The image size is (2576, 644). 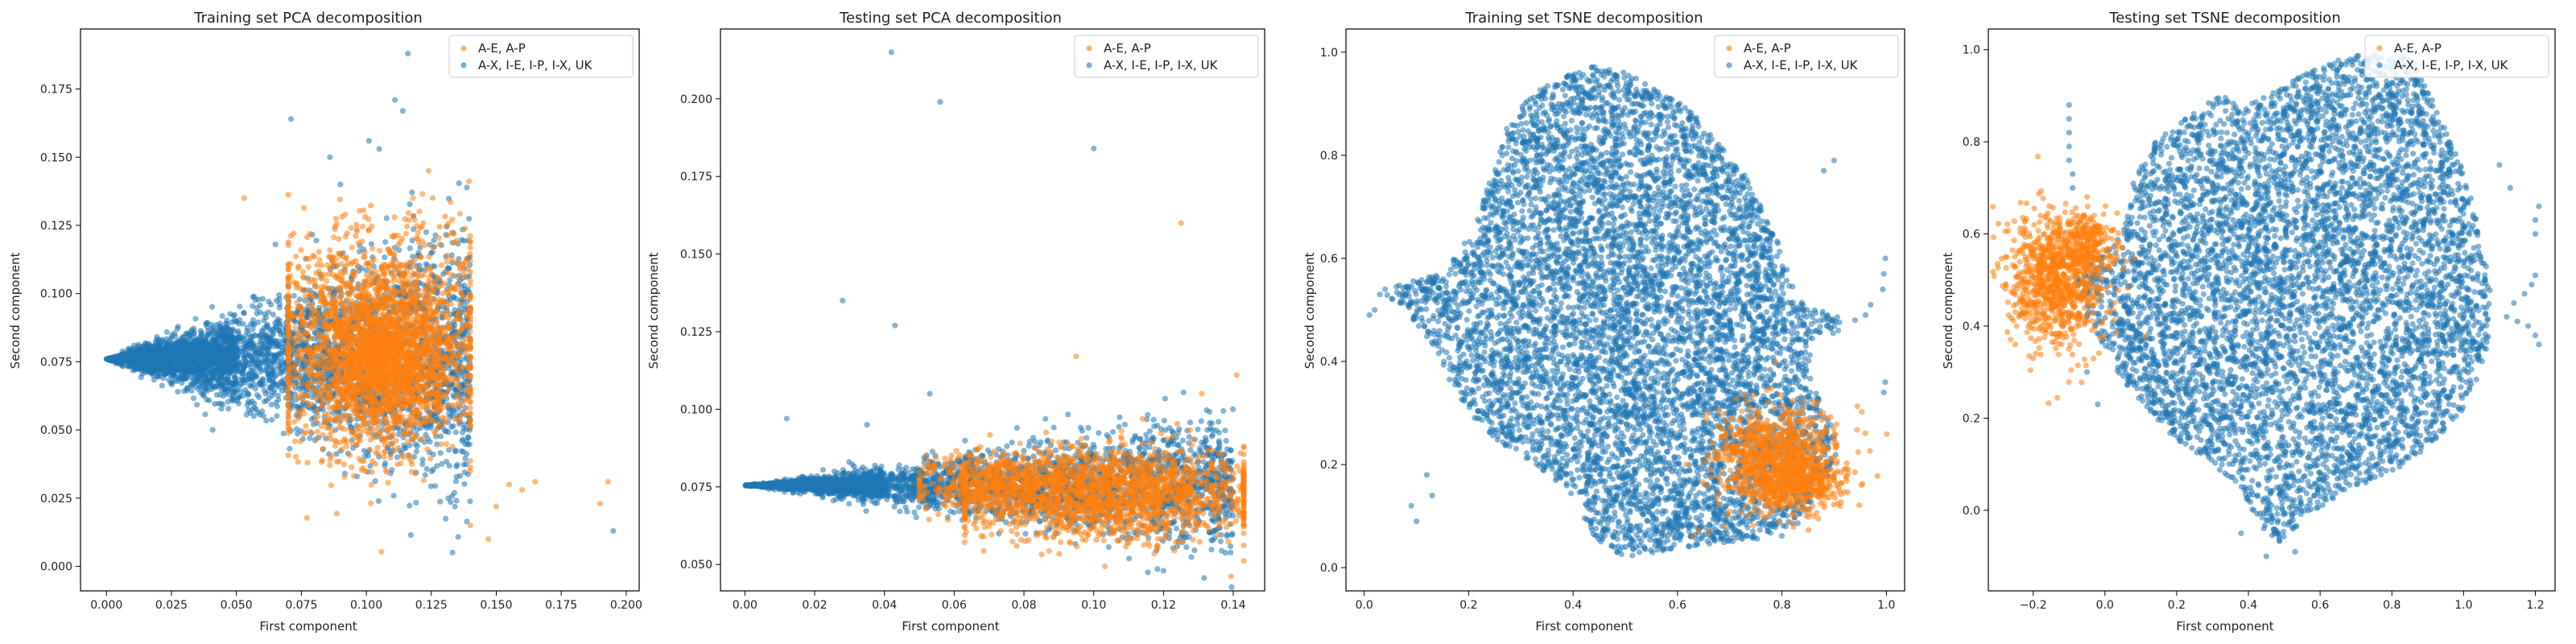 What do you see at coordinates (15, 310) in the screenshot?
I see `y-axis-label: Second component` at bounding box center [15, 310].